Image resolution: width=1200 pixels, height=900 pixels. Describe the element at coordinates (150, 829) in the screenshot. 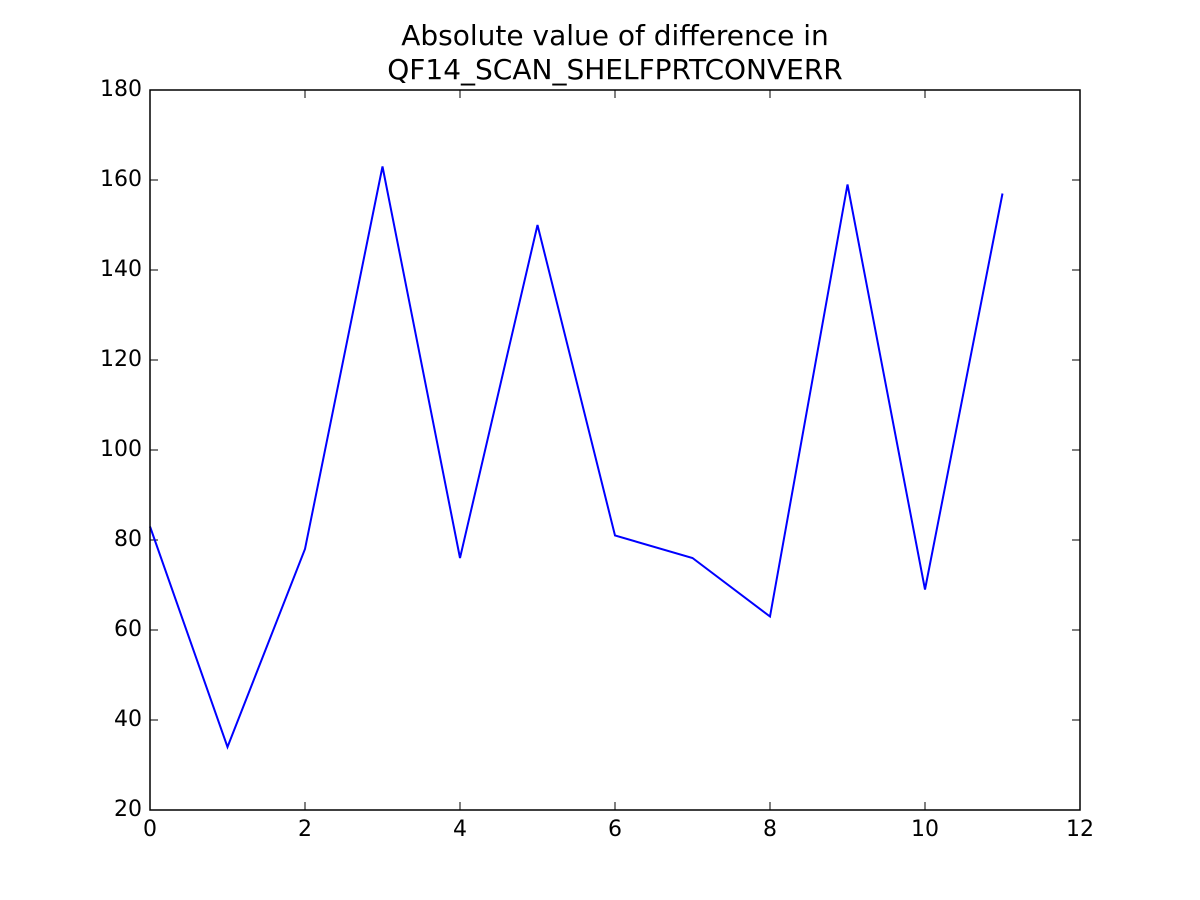

I see `x-tick-label: 0` at that location.